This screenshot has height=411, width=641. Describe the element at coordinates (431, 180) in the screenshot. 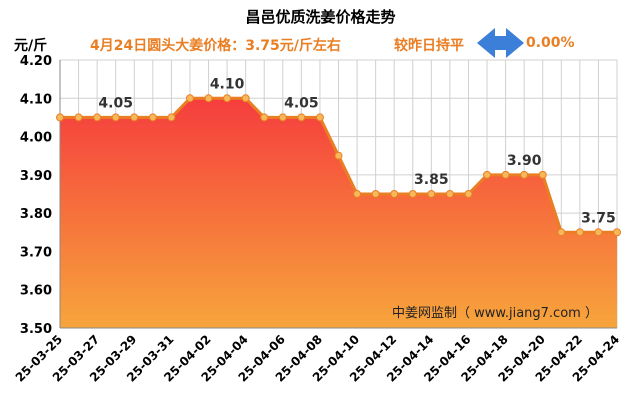

I see `data-label: 3.85` at that location.